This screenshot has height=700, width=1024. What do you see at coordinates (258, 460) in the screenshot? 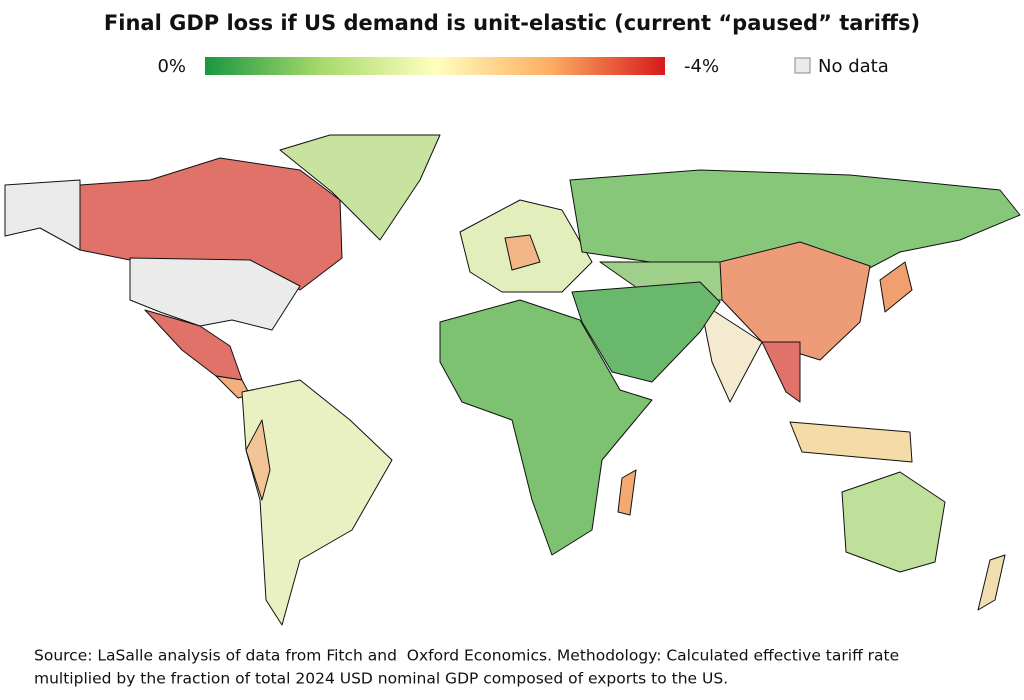
I see `peru` at bounding box center [258, 460].